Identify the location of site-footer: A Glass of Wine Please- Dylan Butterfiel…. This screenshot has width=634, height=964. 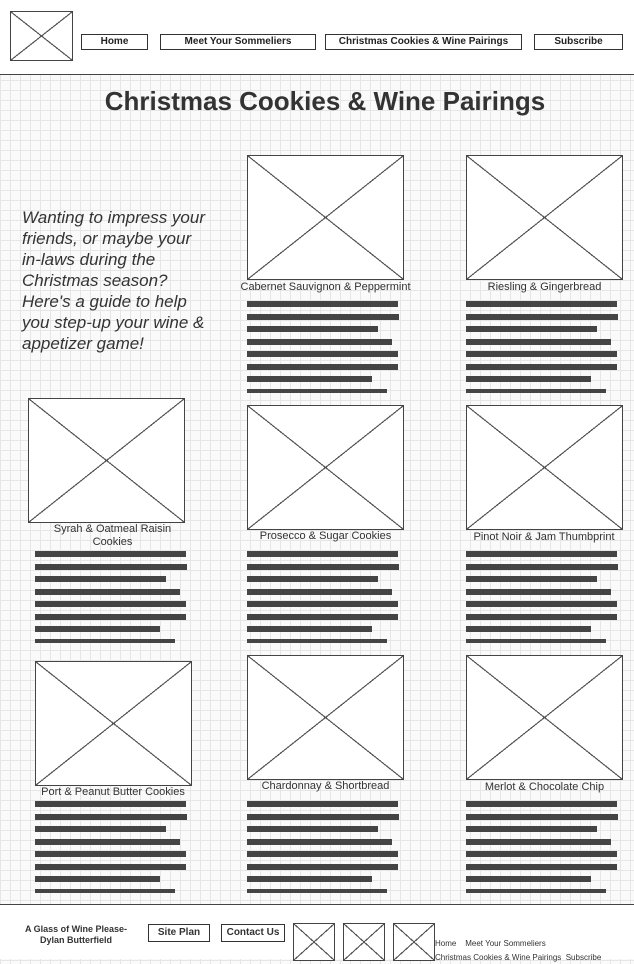
(317, 933).